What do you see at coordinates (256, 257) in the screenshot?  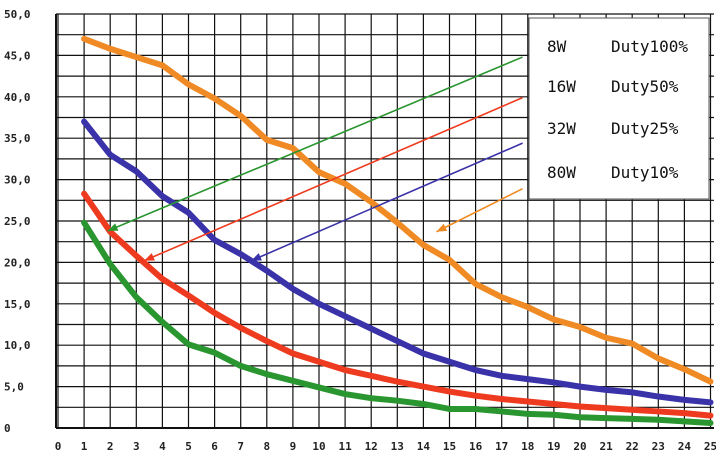 I see `arrow-head-32w` at bounding box center [256, 257].